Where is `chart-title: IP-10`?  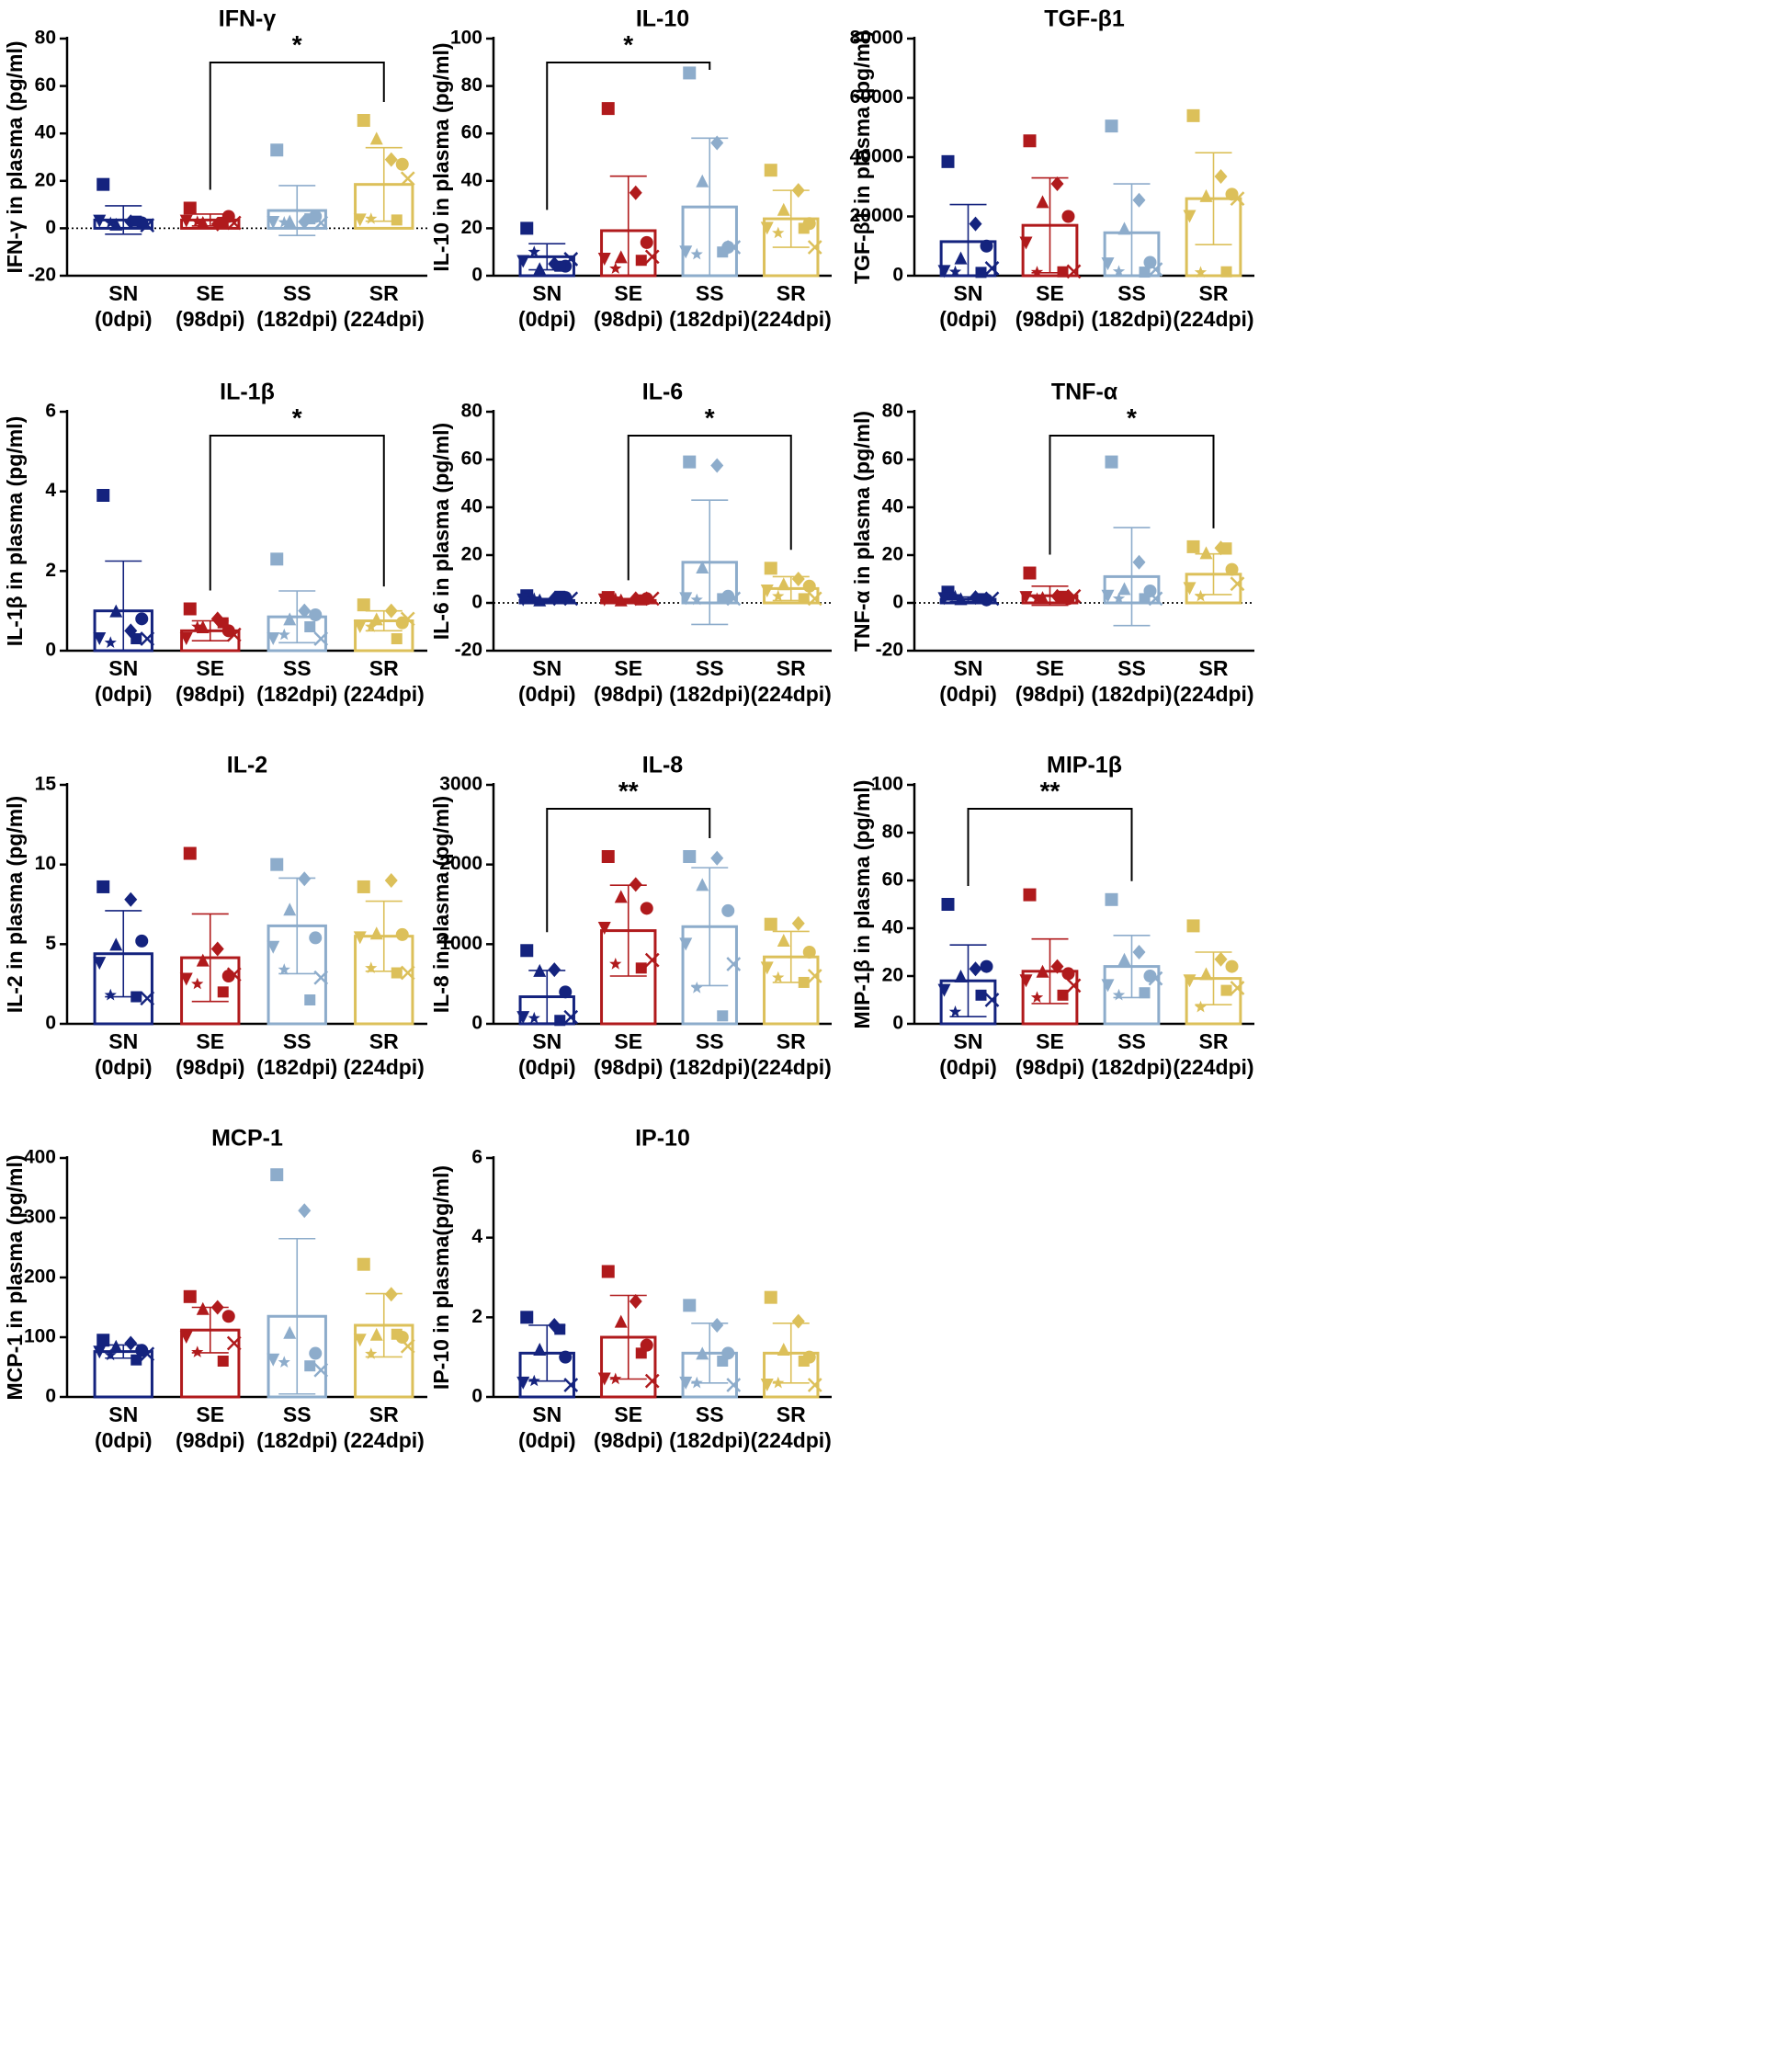
chart-title: IP-10 is located at coordinates (662, 1139).